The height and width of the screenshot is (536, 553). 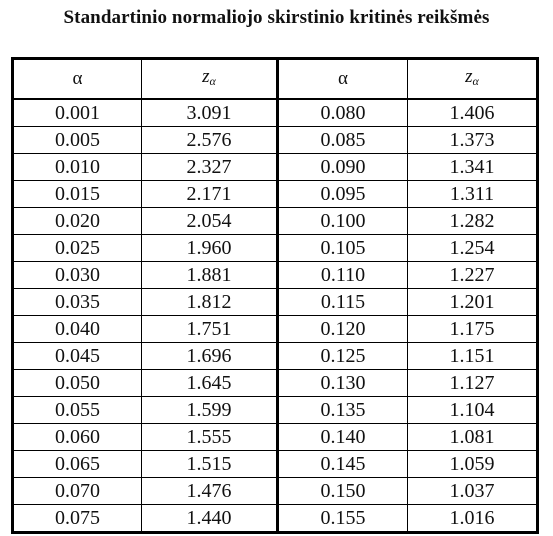 I want to click on z-cell-right: 1.127, so click(x=472, y=383).